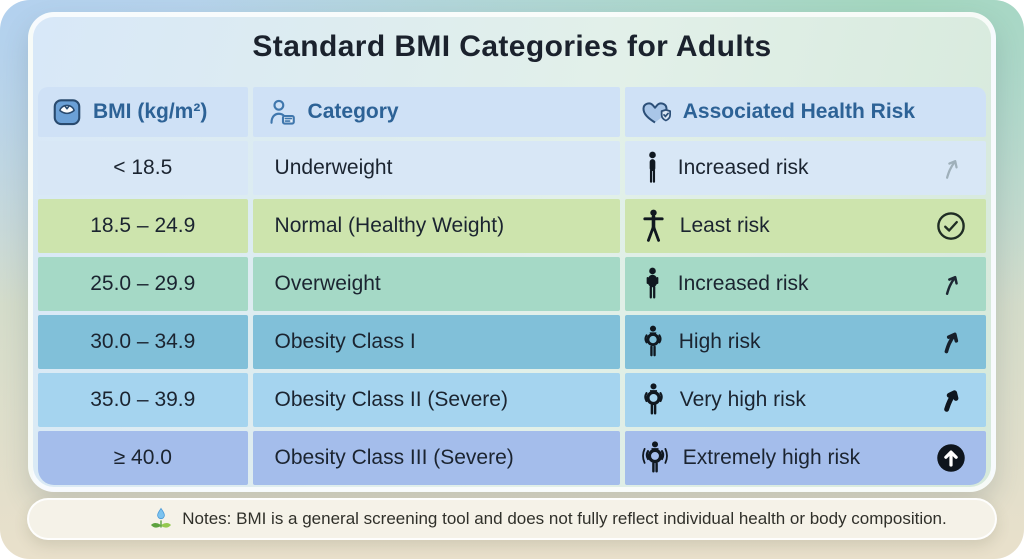 Image resolution: width=1024 pixels, height=559 pixels. I want to click on category-cell: Obesity Class I, so click(436, 342).